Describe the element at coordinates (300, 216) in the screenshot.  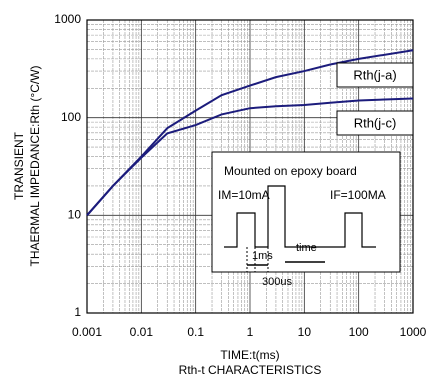
I see `waveform` at that location.